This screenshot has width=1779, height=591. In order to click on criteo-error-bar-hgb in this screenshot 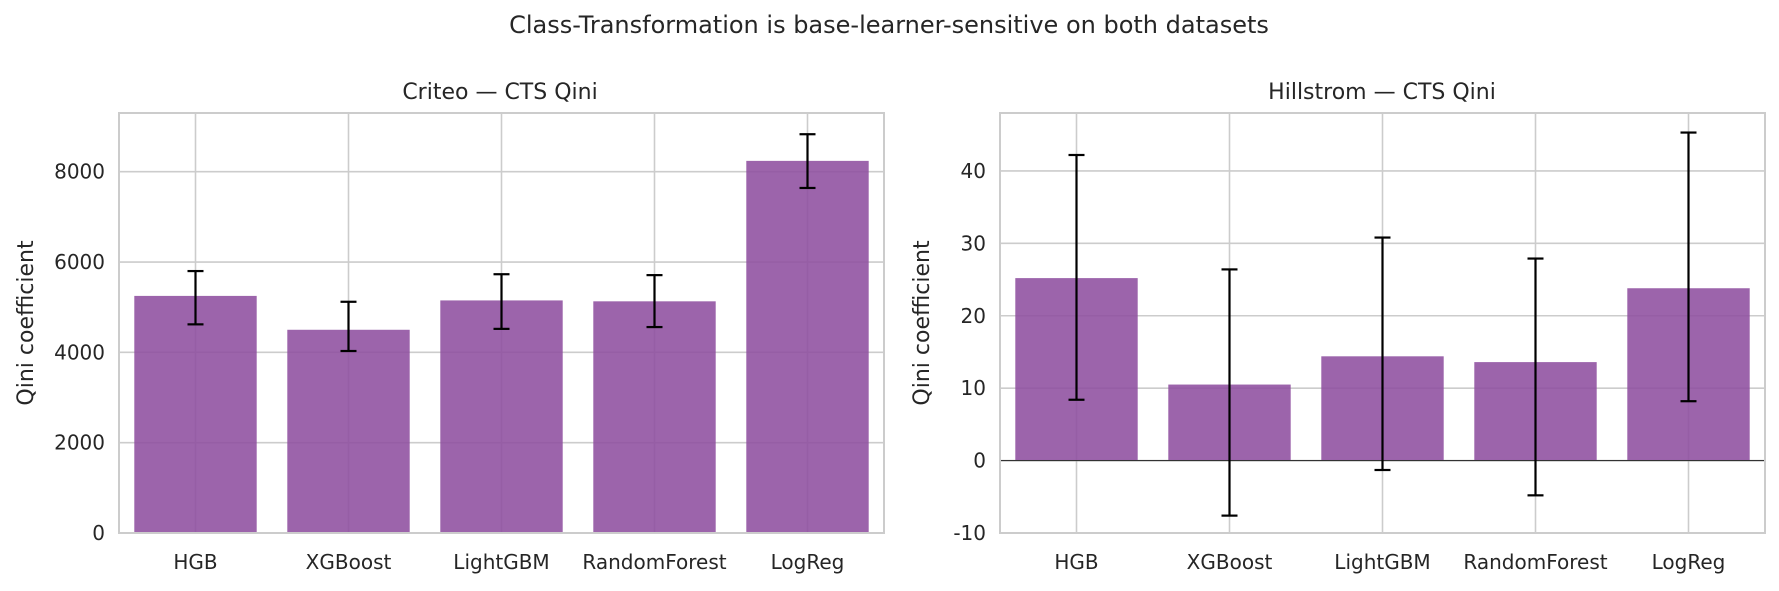, I will do `click(195, 297)`.